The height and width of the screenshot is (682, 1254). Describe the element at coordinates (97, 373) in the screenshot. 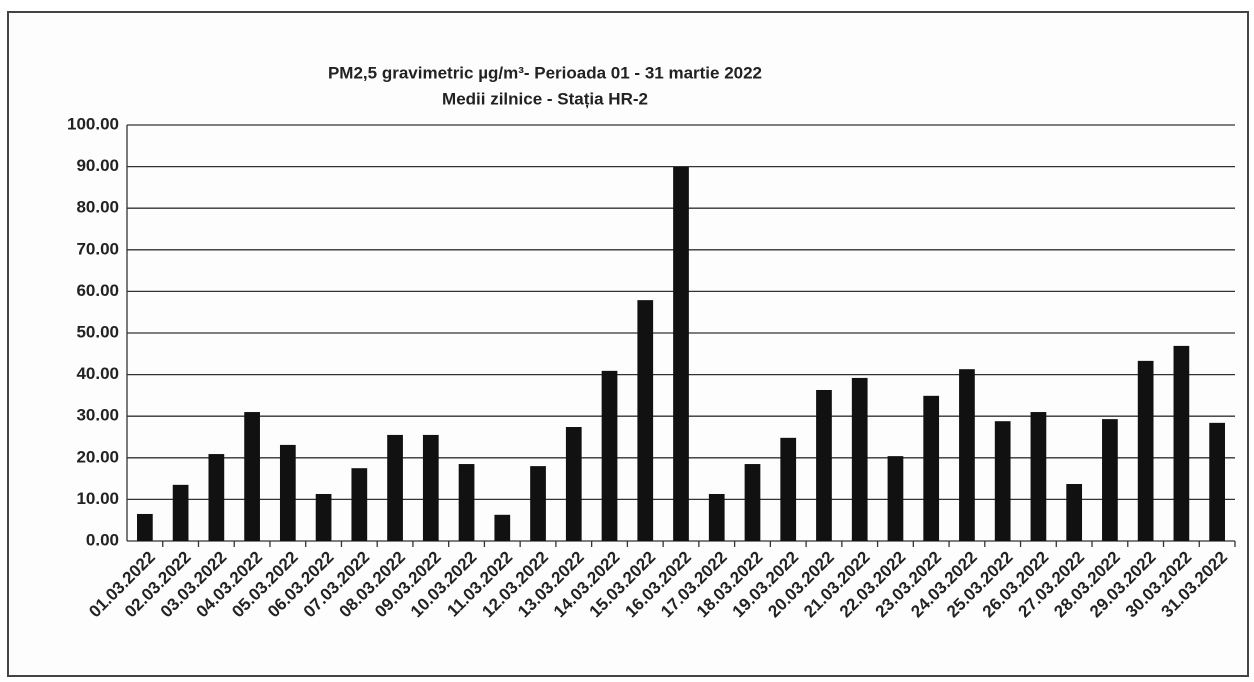

I see `y-tick-label: 40.00` at that location.